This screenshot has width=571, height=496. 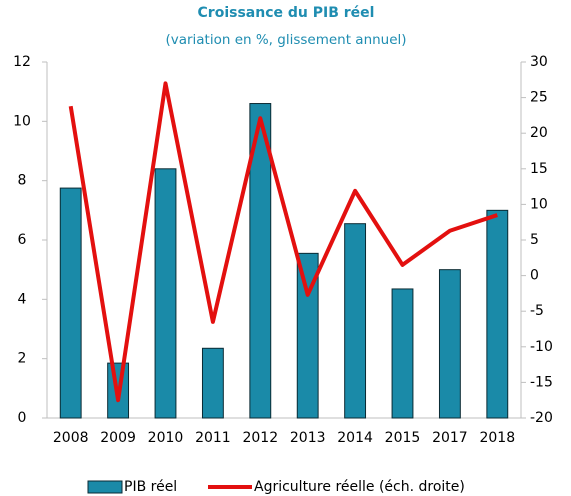 I want to click on y-tick-label: 0, so click(x=22, y=418).